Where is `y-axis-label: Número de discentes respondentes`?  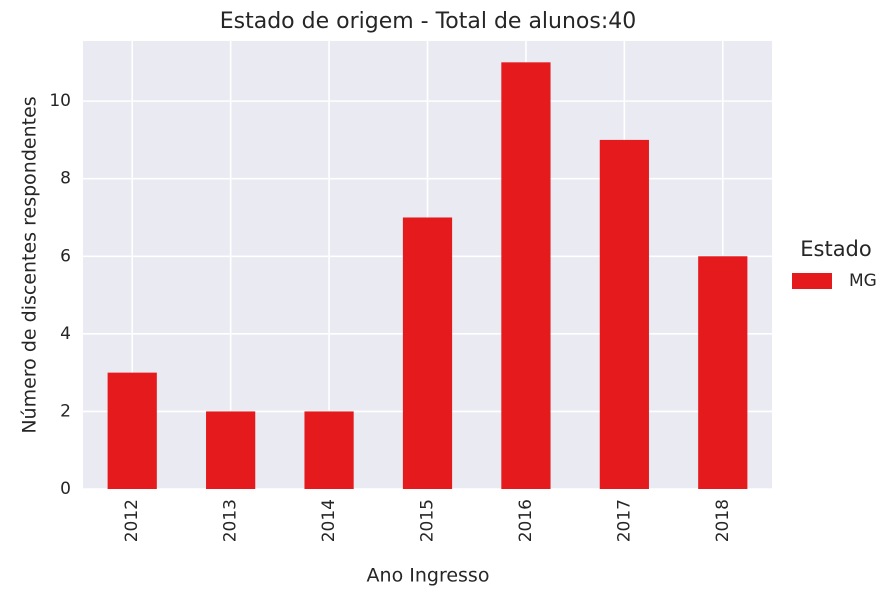
y-axis-label: Número de discentes respondentes is located at coordinates (30, 264).